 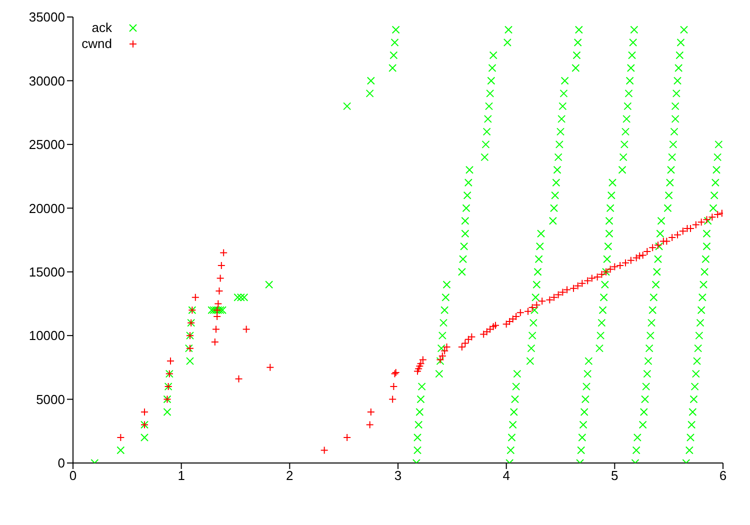 What do you see at coordinates (50, 399) in the screenshot?
I see `y-tick-label: 5000` at bounding box center [50, 399].